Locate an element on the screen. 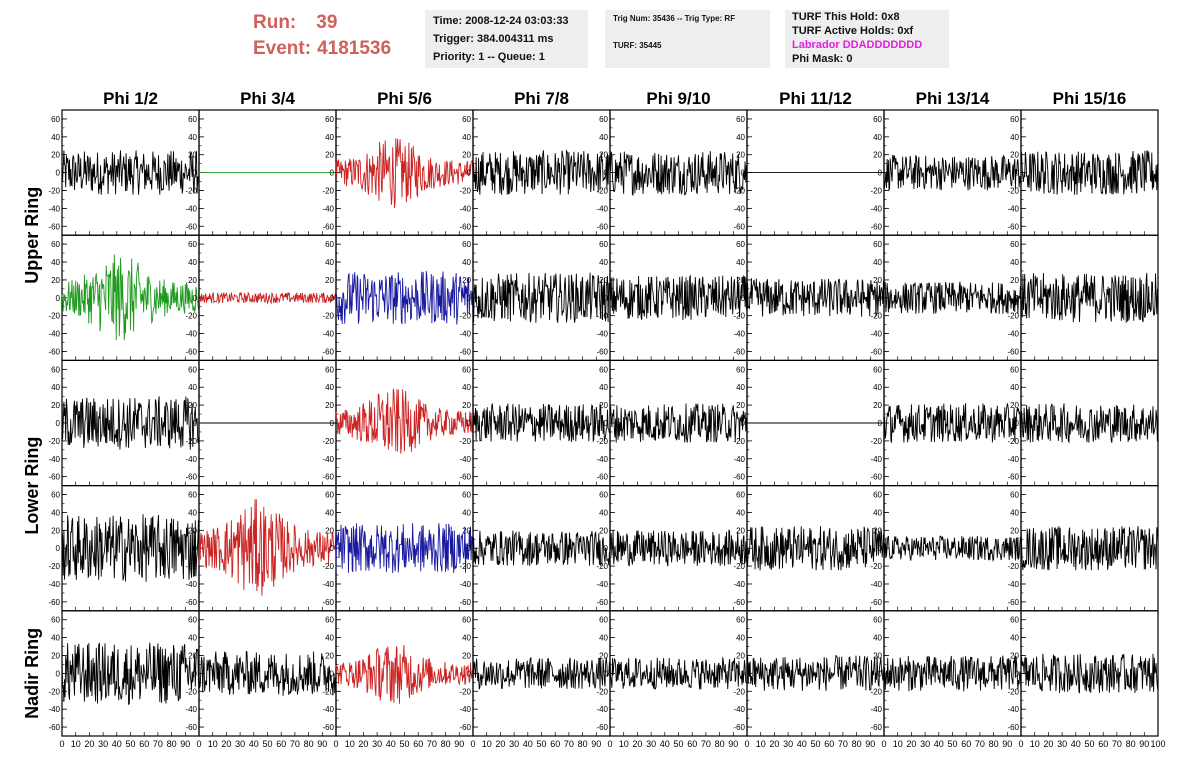 Image resolution: width=1196 pixels, height=772 pixels. x-tick-label: 30 is located at coordinates (925, 744).